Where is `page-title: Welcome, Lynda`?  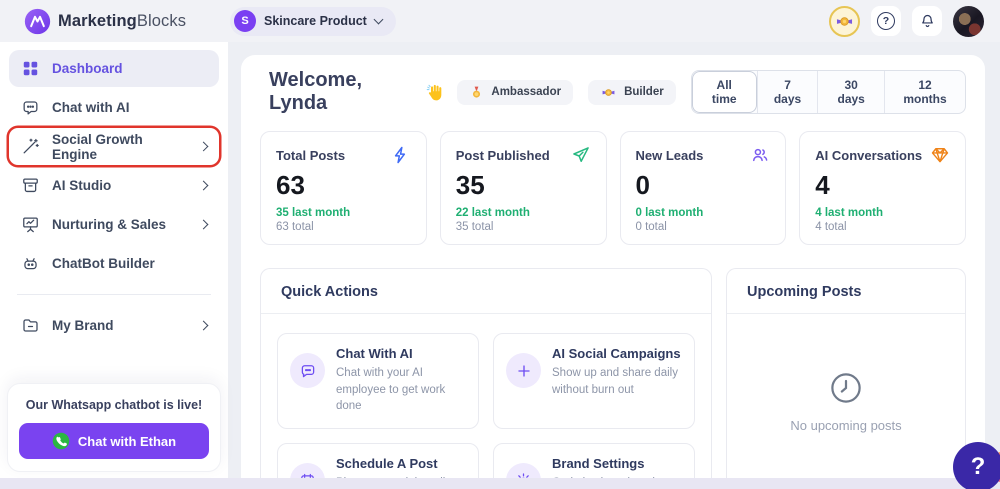
page-title: Welcome, Lynda is located at coordinates (315, 91).